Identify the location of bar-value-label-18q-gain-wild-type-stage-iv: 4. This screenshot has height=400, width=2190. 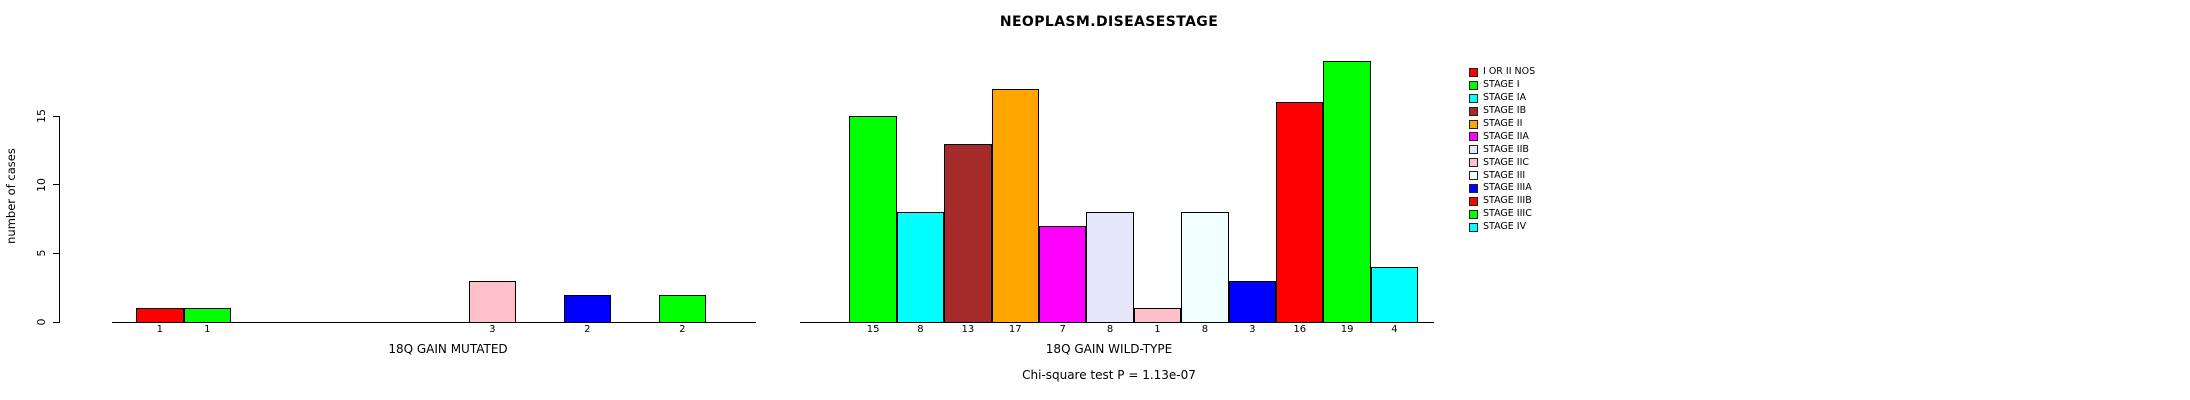
(1394, 329).